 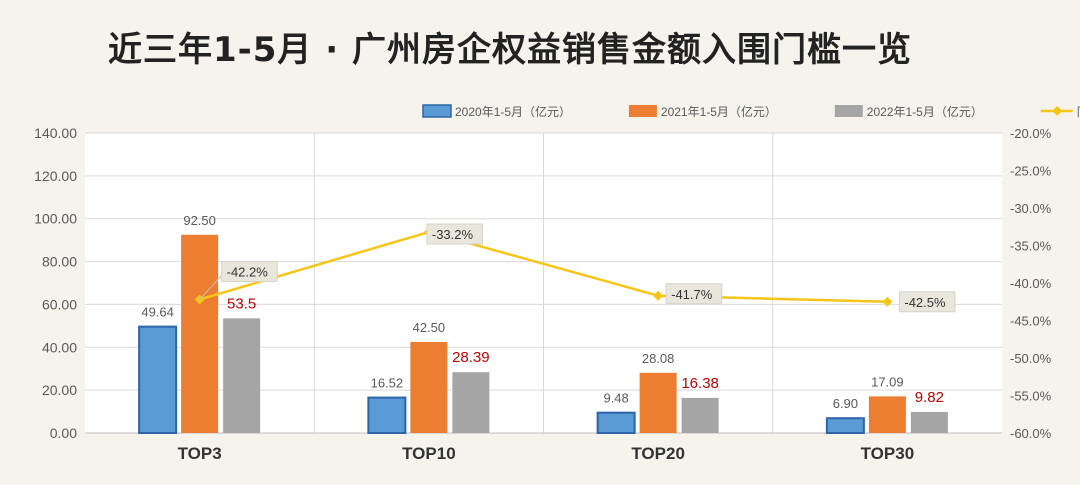 What do you see at coordinates (658, 358) in the screenshot?
I see `bar-value-label: 28.08` at bounding box center [658, 358].